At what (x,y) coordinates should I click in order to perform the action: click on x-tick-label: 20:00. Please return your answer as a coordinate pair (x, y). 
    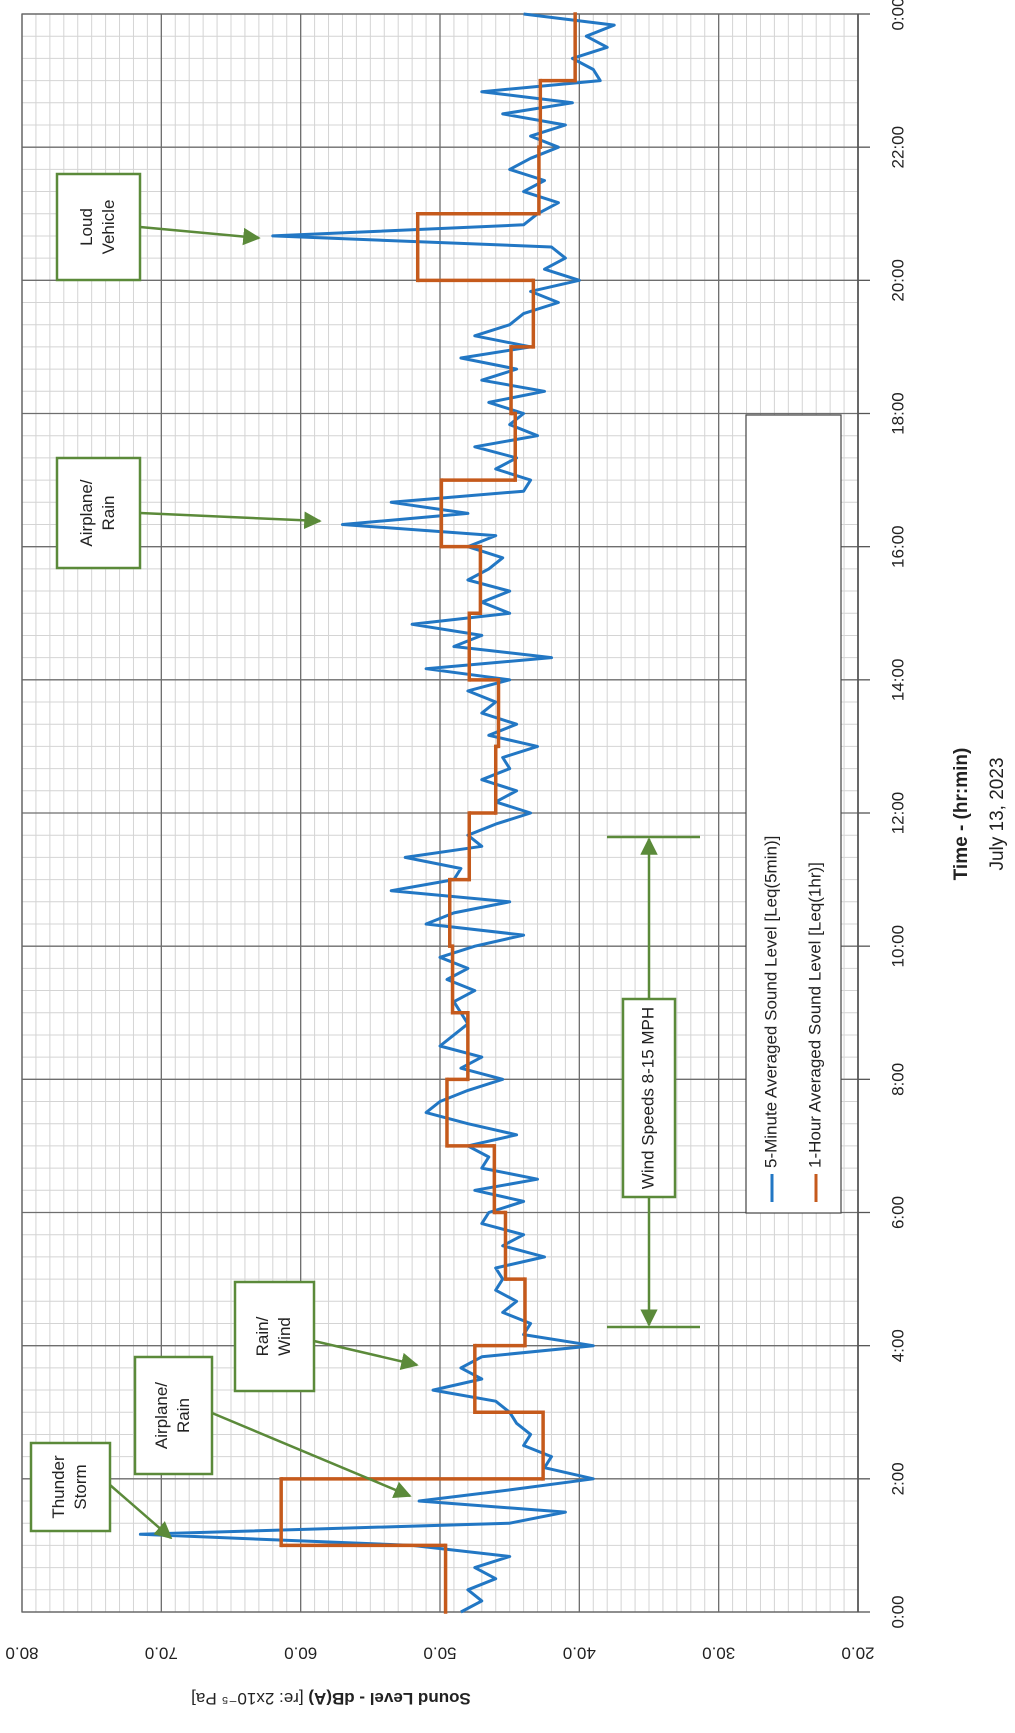
    Looking at the image, I should click on (897, 280).